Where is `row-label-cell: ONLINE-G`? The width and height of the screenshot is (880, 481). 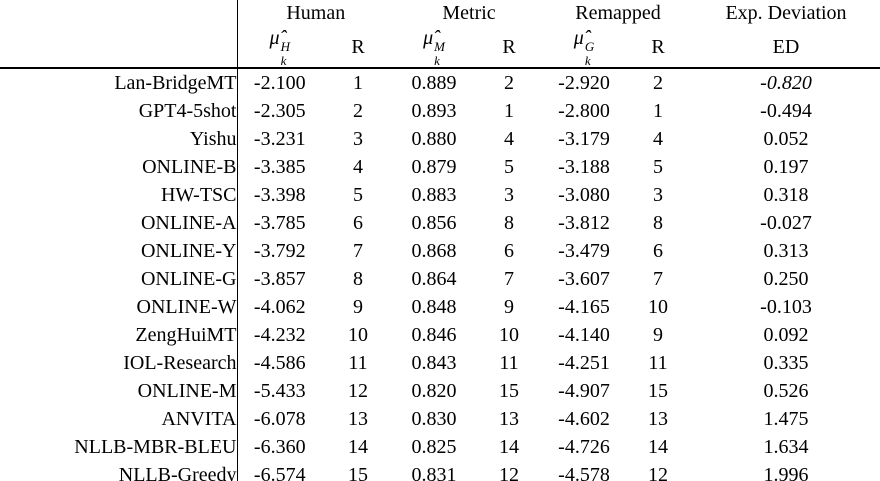 row-label-cell: ONLINE-G is located at coordinates (119, 279).